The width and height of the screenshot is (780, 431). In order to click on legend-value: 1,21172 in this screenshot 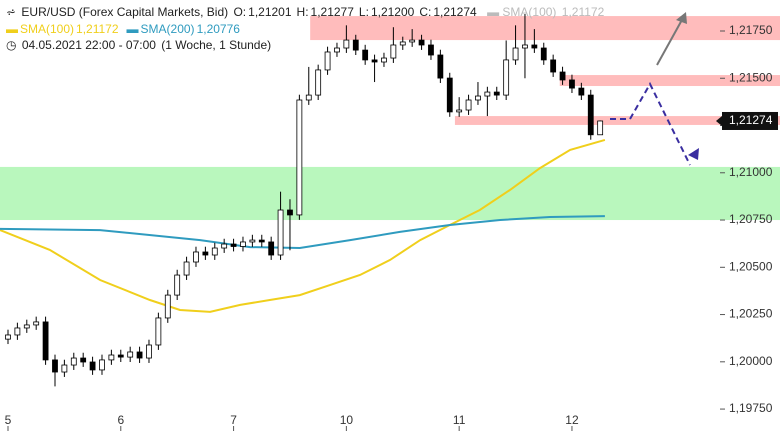, I will do `click(97, 29)`.